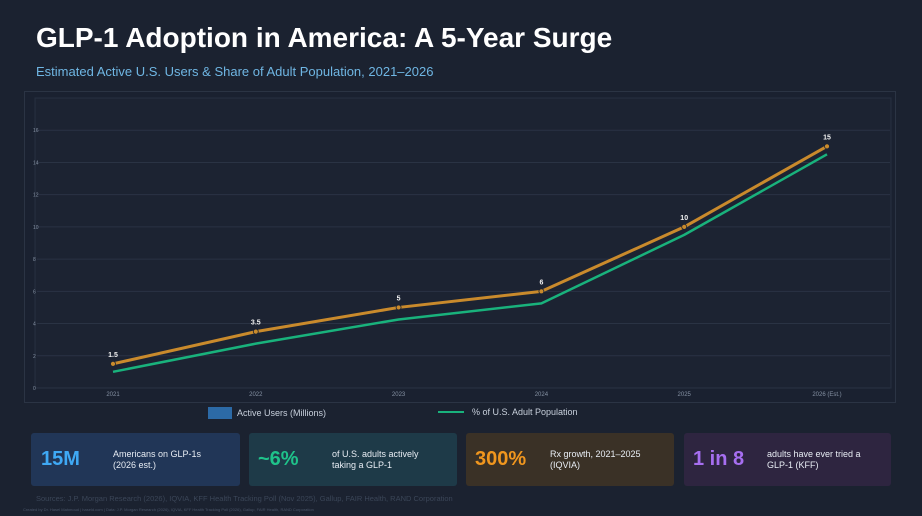 The image size is (922, 516). I want to click on stat-text: Rx growth, 2021–2025 (IQVIA), so click(595, 459).